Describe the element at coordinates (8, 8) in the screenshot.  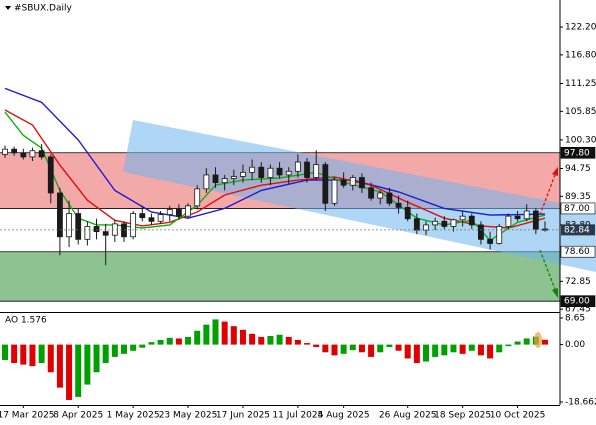
I see `title-icon` at that location.